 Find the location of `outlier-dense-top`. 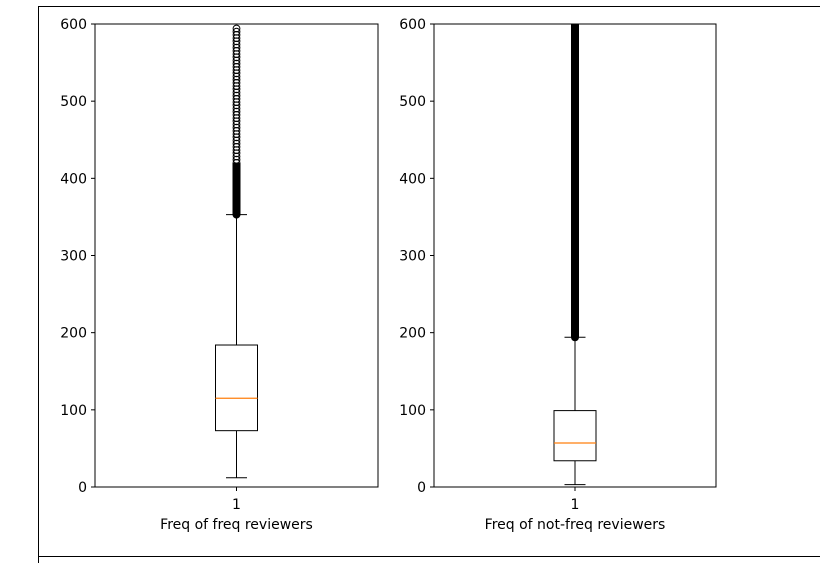

outlier-dense-top is located at coordinates (575, 24).